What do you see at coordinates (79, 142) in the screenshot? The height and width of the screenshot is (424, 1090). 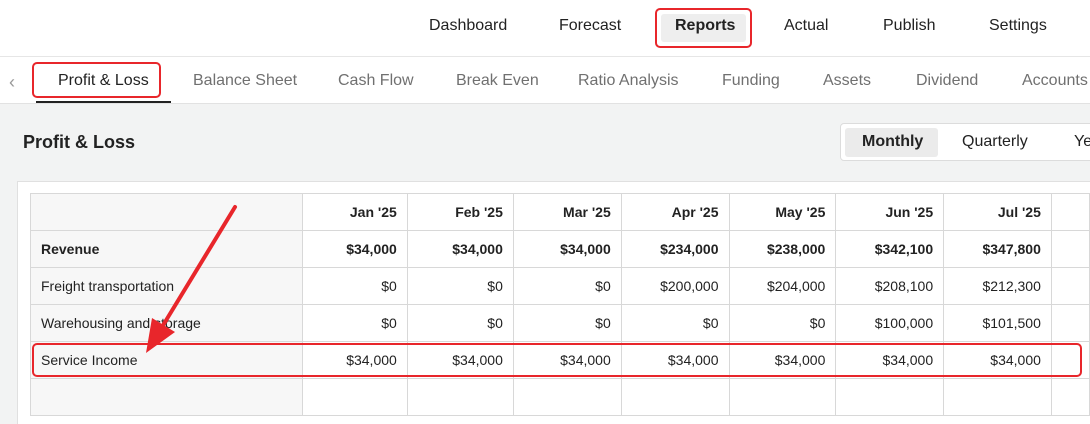 I see `page-title: Profit & Loss` at bounding box center [79, 142].